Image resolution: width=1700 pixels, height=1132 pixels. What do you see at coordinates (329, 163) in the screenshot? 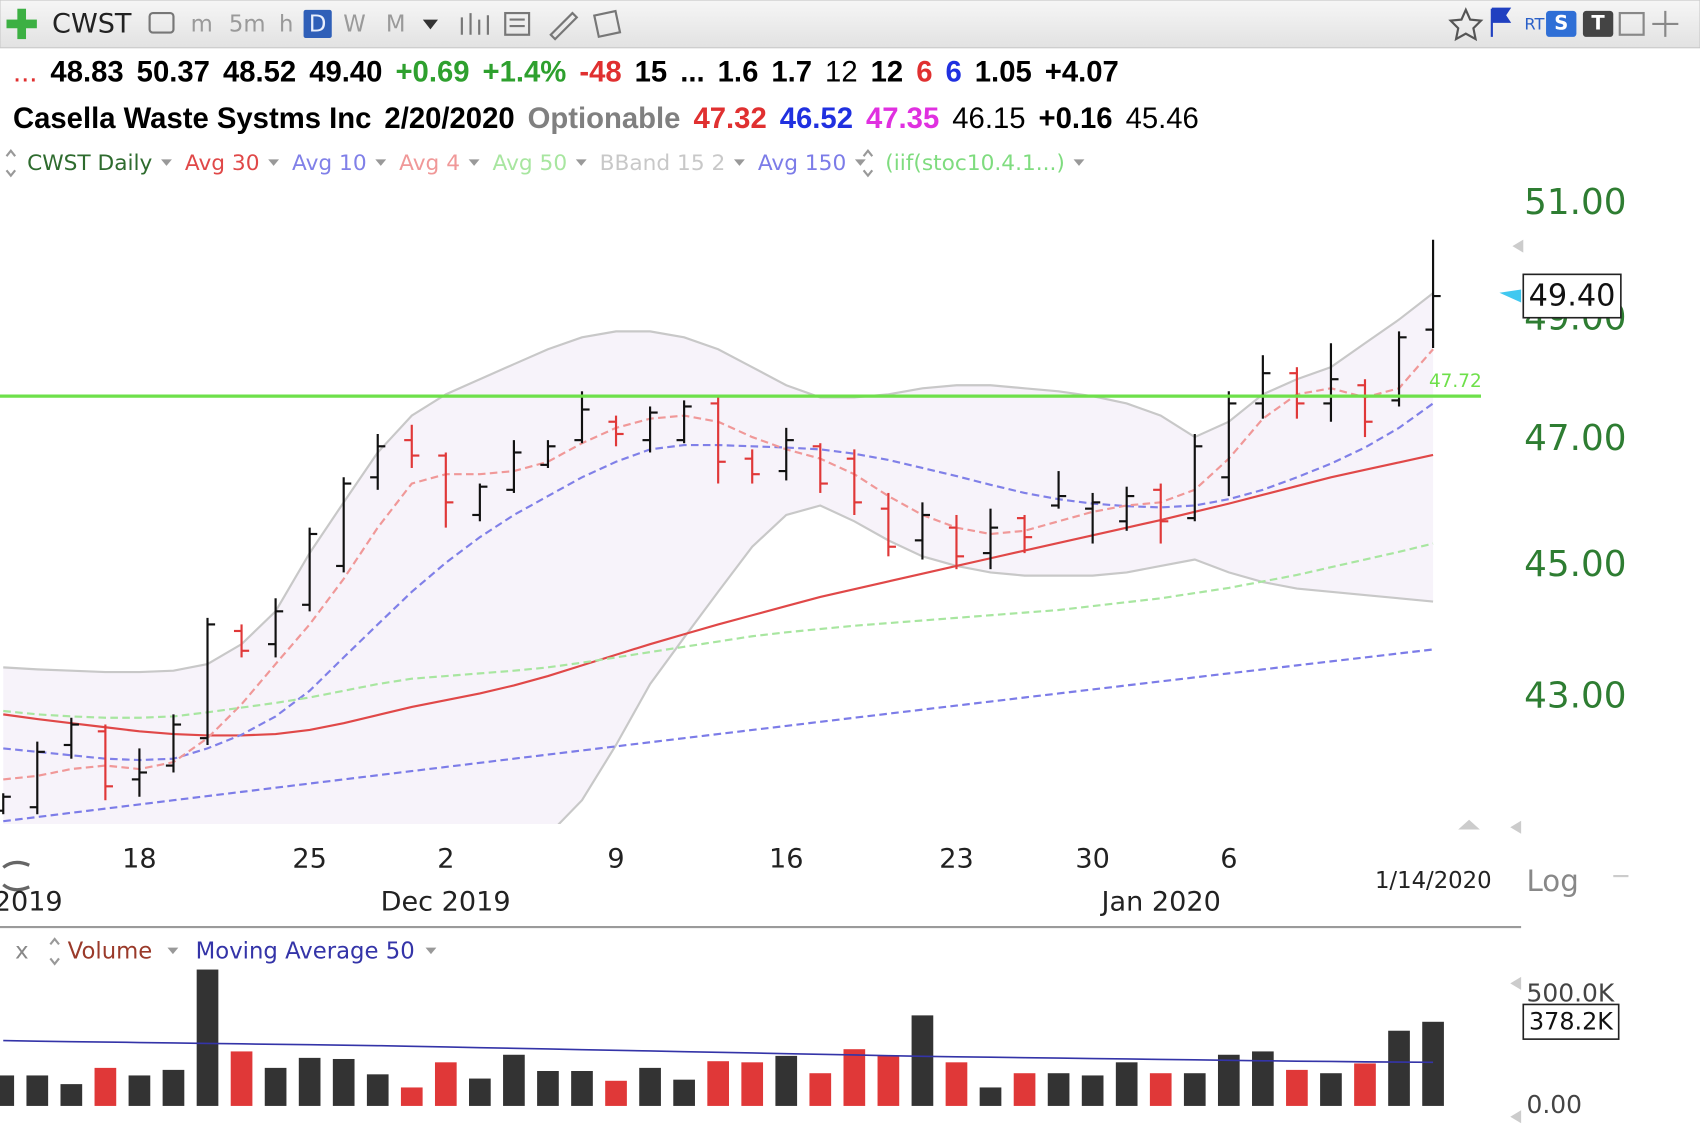
I see `legend-entry: Avg 10` at bounding box center [329, 163].